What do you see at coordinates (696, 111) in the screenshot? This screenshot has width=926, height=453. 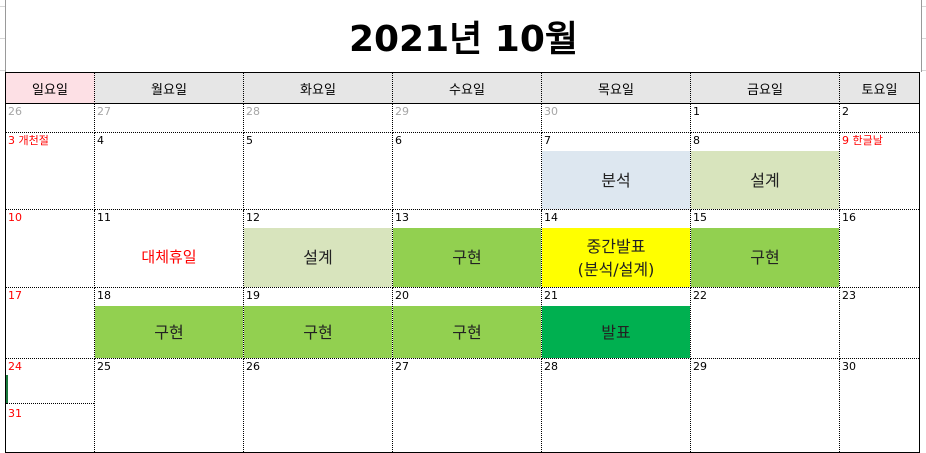 I see `day-number: 1` at bounding box center [696, 111].